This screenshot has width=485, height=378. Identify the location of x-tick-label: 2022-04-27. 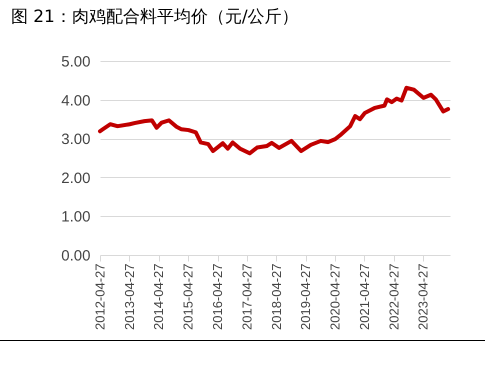
(394, 297).